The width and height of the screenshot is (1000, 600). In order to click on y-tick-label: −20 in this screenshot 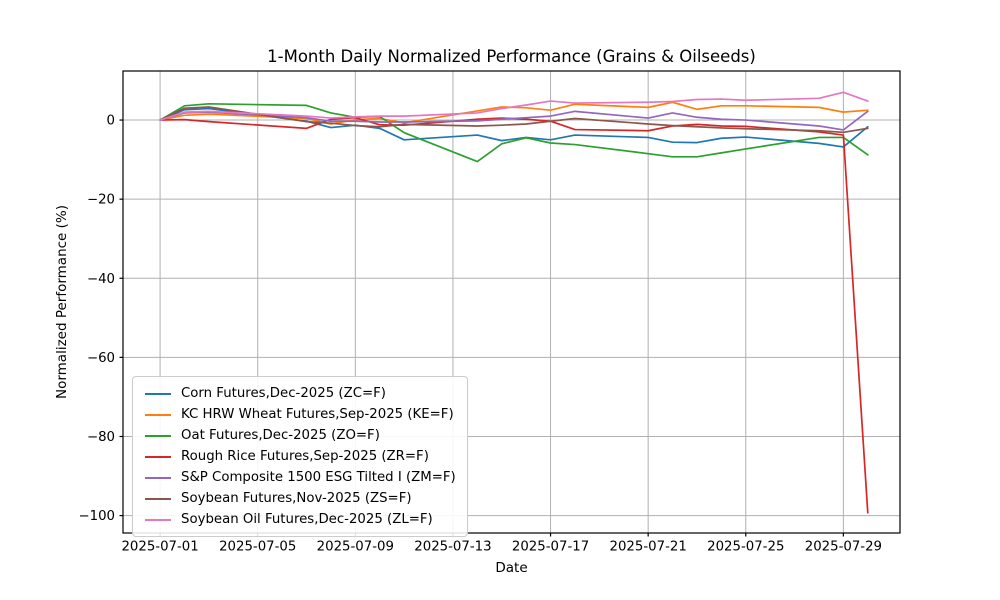, I will do `click(101, 200)`.